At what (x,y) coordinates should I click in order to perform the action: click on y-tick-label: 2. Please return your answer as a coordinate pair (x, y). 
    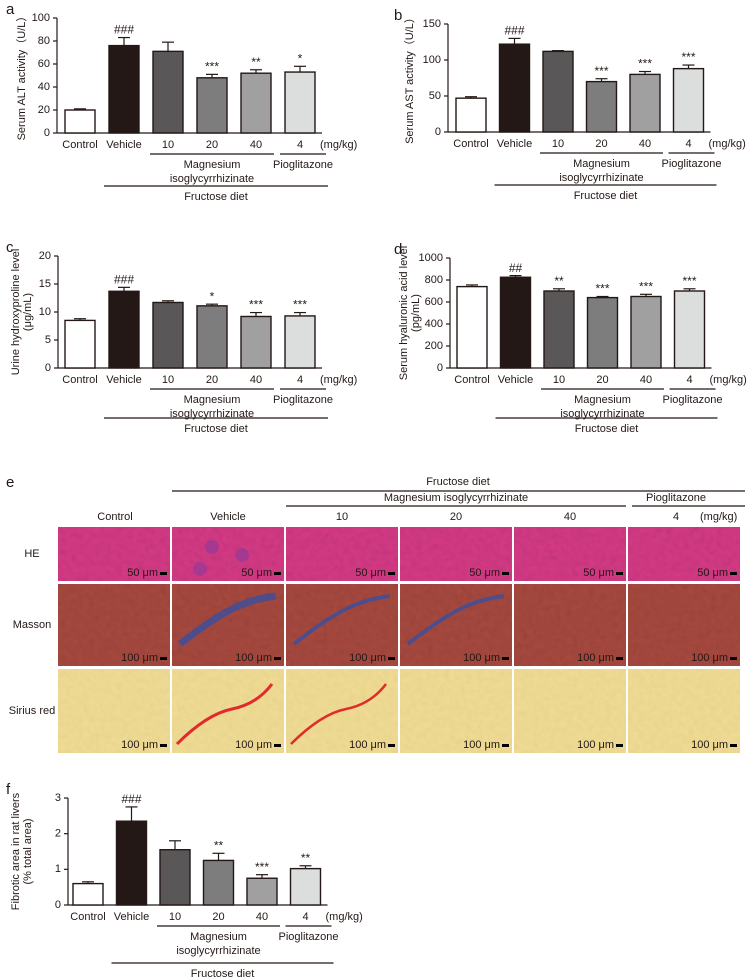
    Looking at the image, I should click on (58, 834).